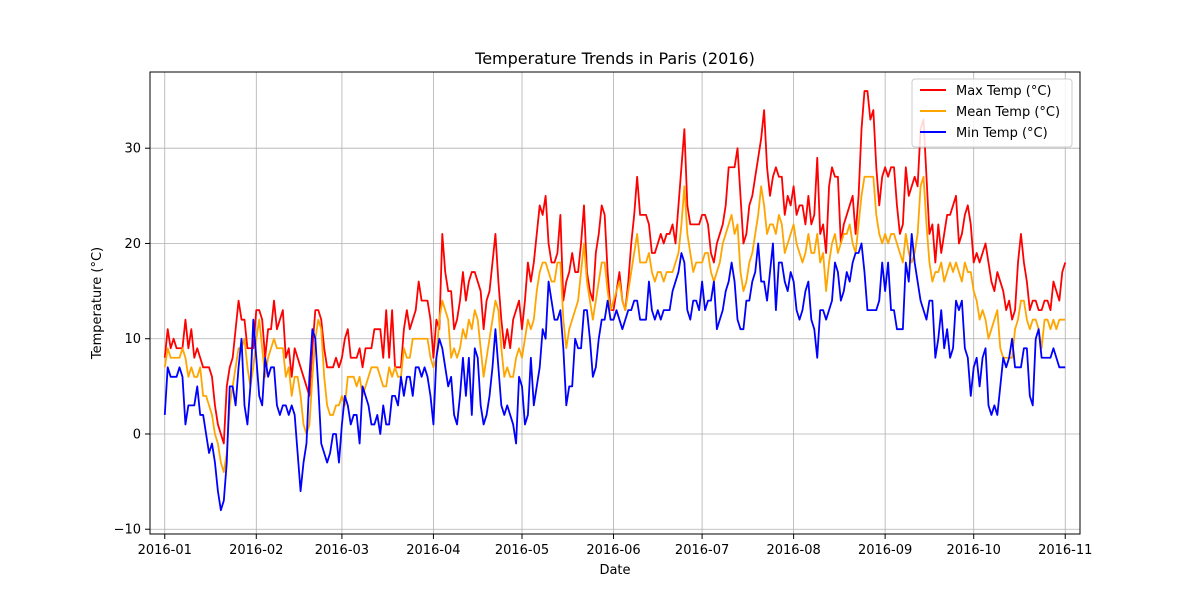 The width and height of the screenshot is (1200, 600). What do you see at coordinates (702, 550) in the screenshot?
I see `x-tick-label: 2016-07` at bounding box center [702, 550].